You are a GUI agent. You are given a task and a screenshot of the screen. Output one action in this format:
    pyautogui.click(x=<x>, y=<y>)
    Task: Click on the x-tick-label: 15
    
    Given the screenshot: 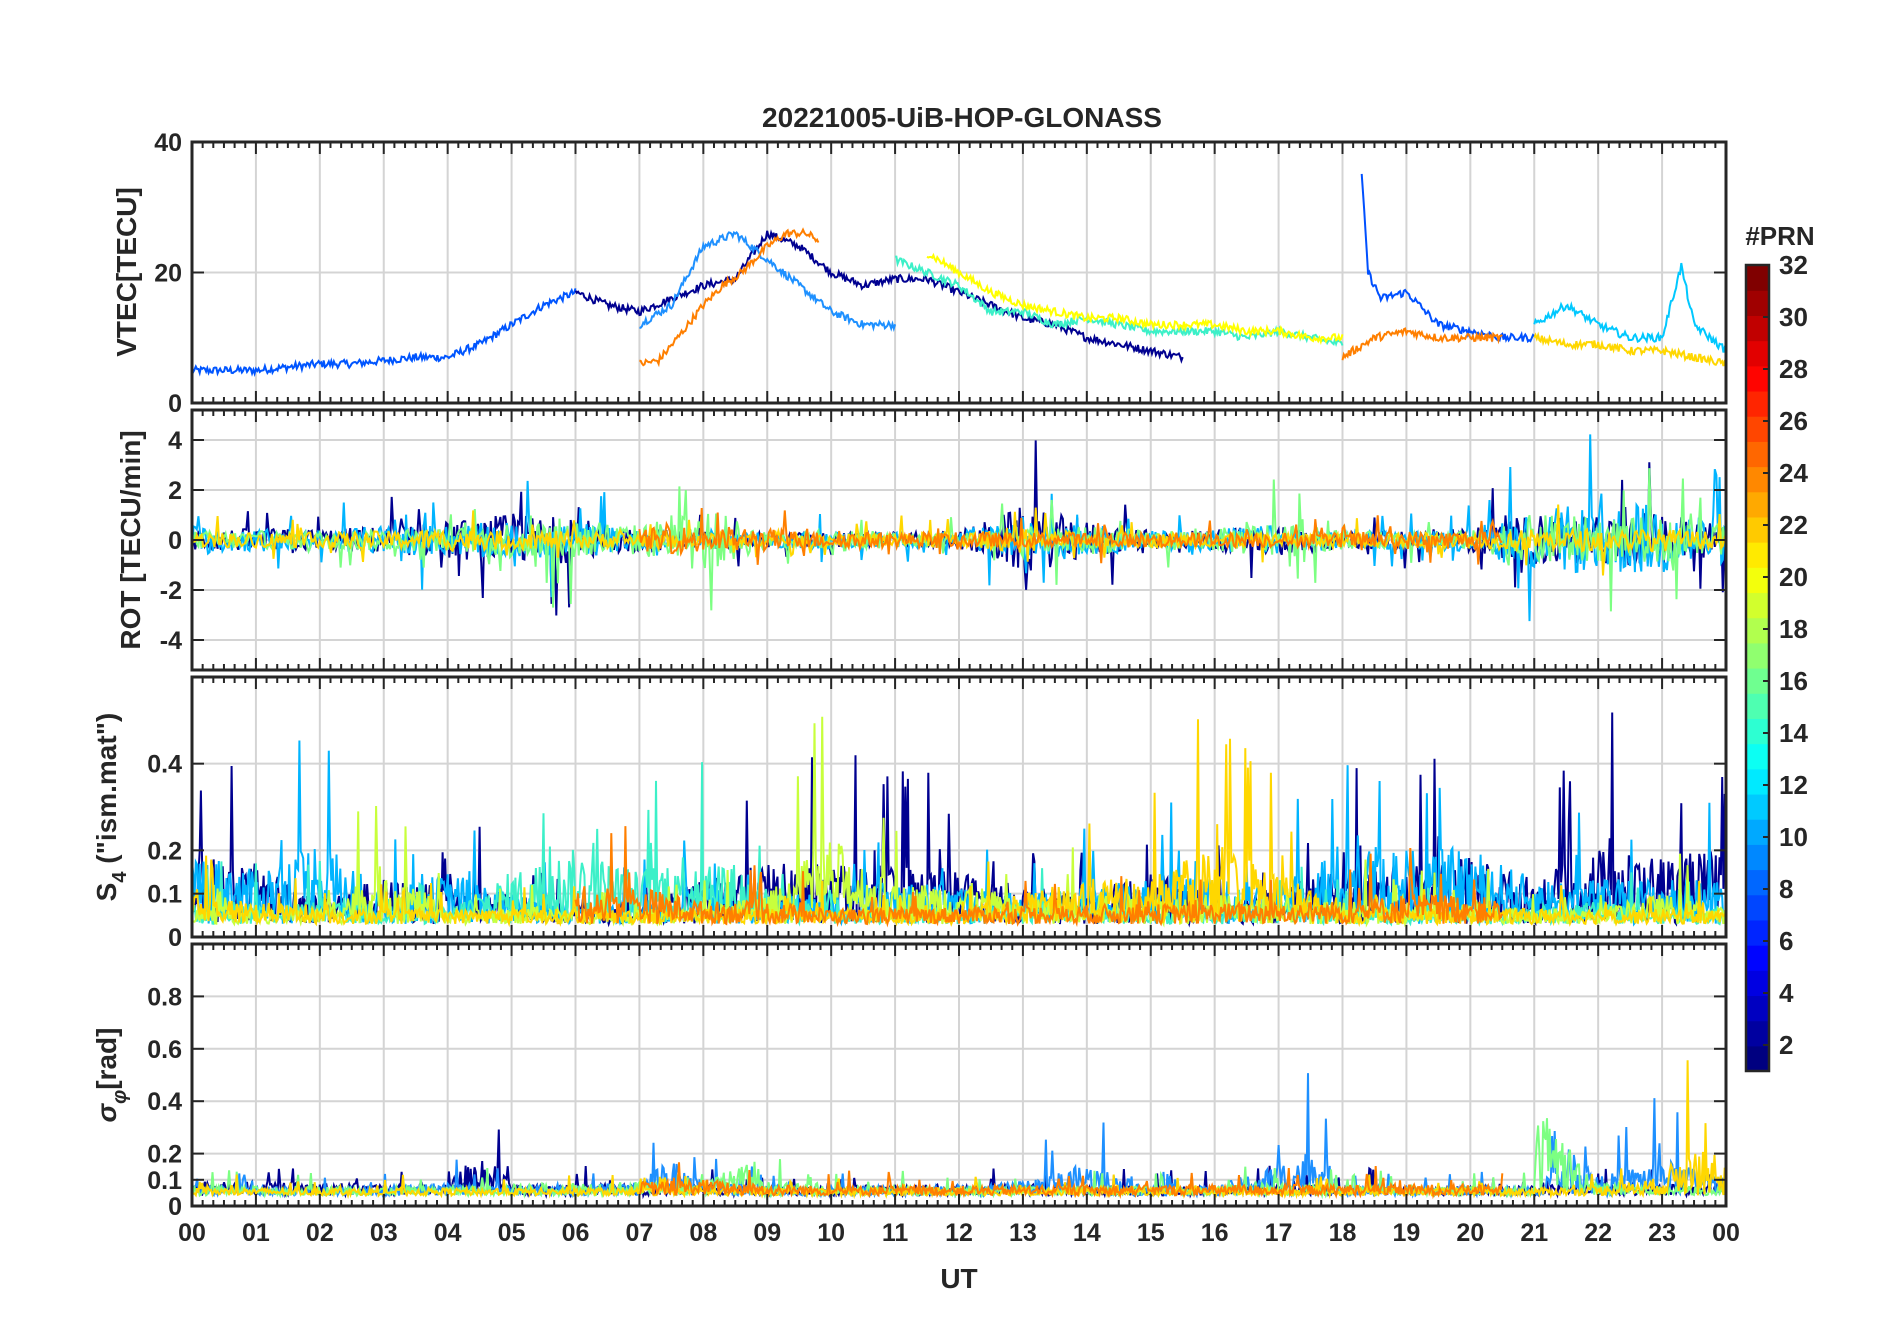 What is the action you would take?
    pyautogui.click(x=1151, y=1233)
    